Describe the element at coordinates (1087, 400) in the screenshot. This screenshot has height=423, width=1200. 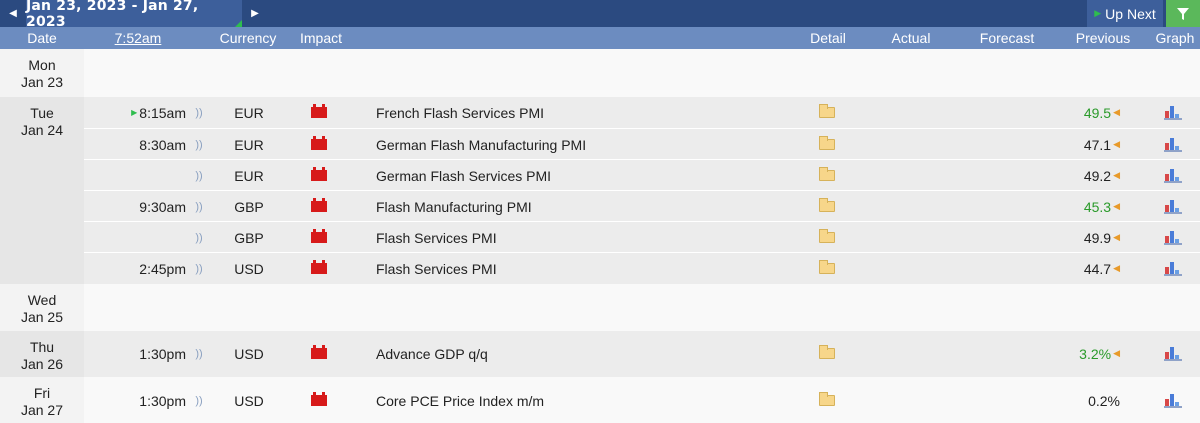
I see `previous-cell: 0.2%` at that location.